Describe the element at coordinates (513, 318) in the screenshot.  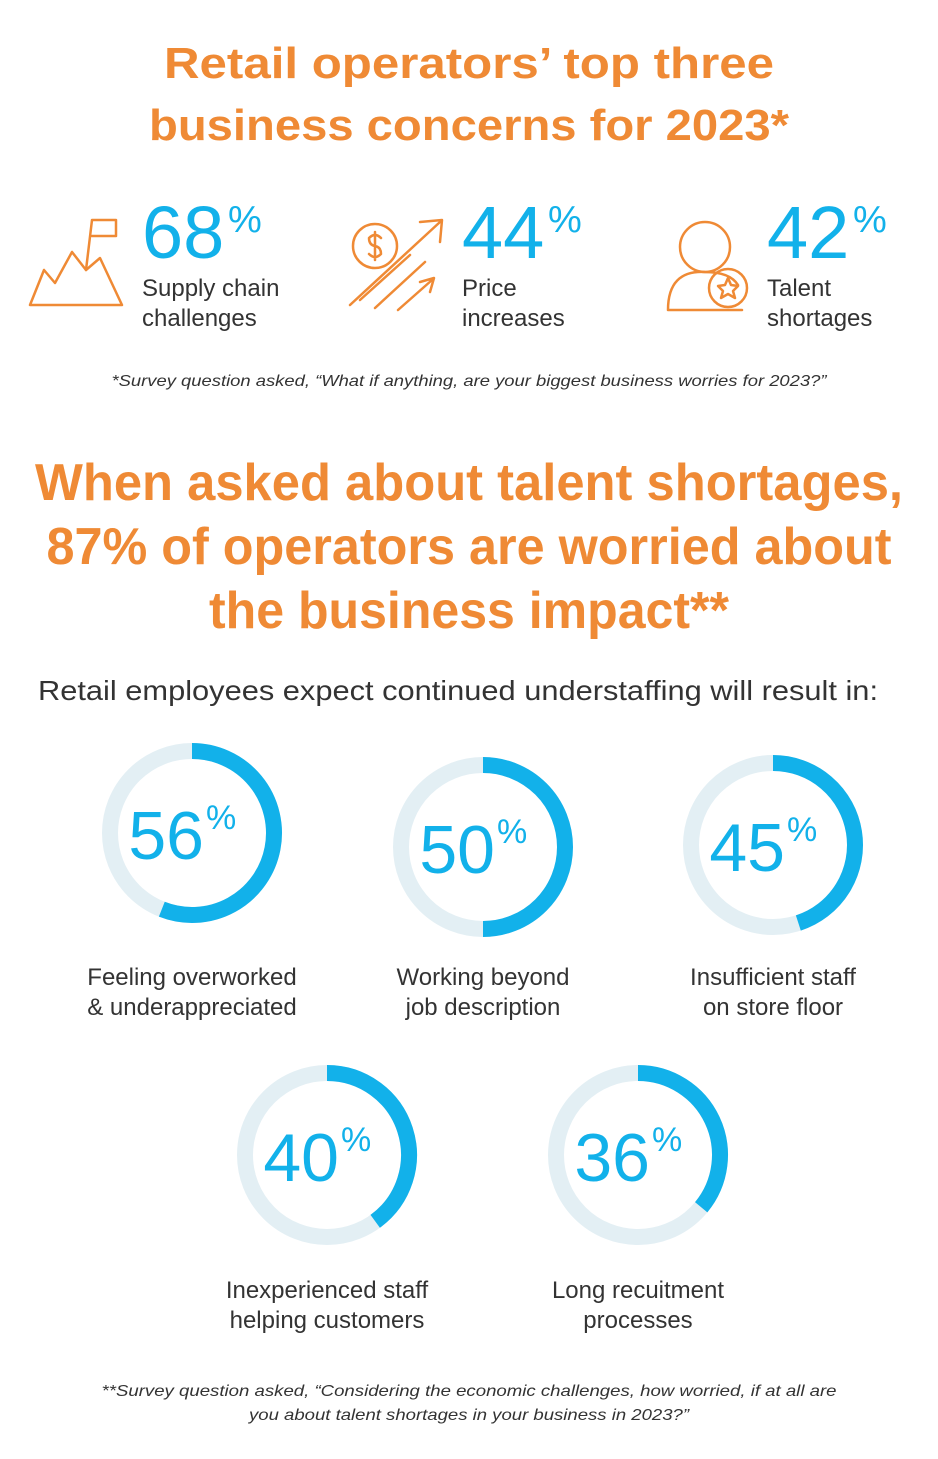
I see `stat-label: increases` at that location.